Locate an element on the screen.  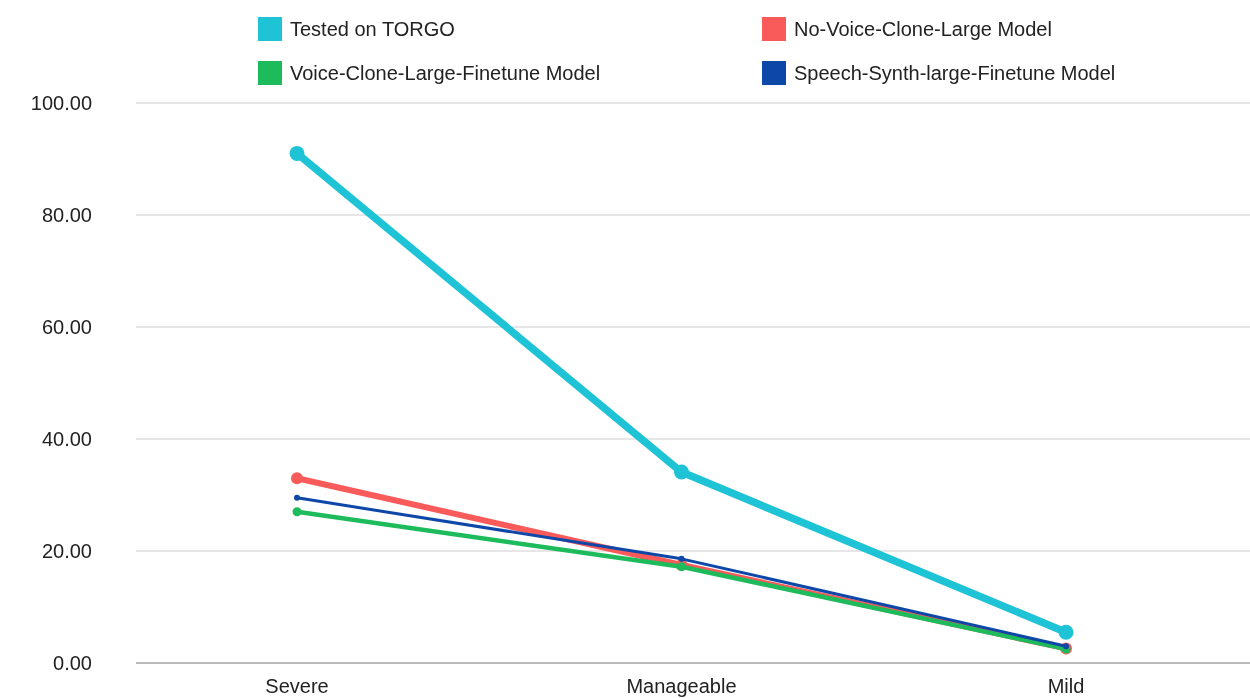
legend-label: Voice-Clone-Large-Finetune Model is located at coordinates (445, 73).